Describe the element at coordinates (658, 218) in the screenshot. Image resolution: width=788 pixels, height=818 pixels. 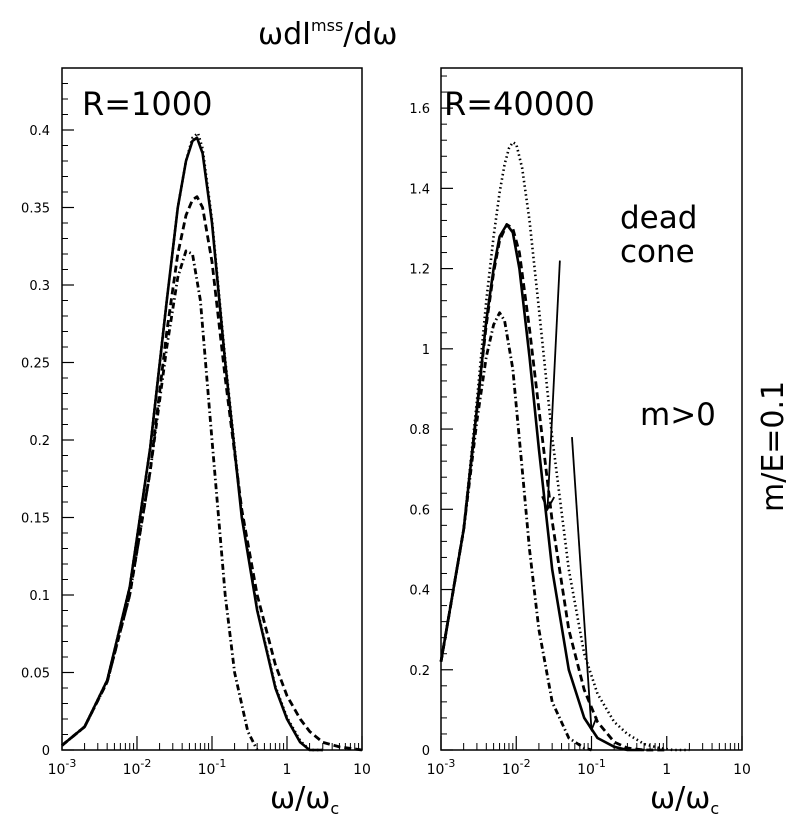
I see `annotation-text: dead` at that location.